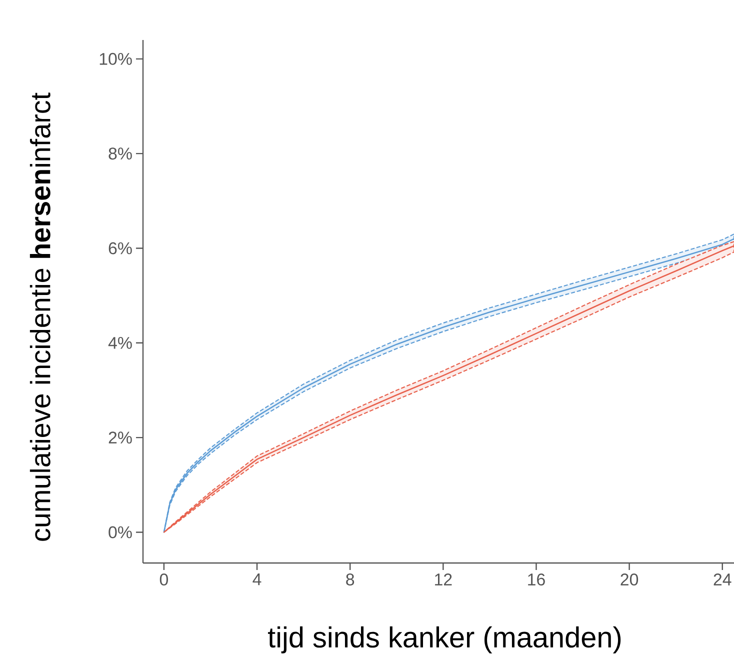 This screenshot has height=671, width=734. What do you see at coordinates (257, 580) in the screenshot?
I see `x-tick-label: 4` at bounding box center [257, 580].